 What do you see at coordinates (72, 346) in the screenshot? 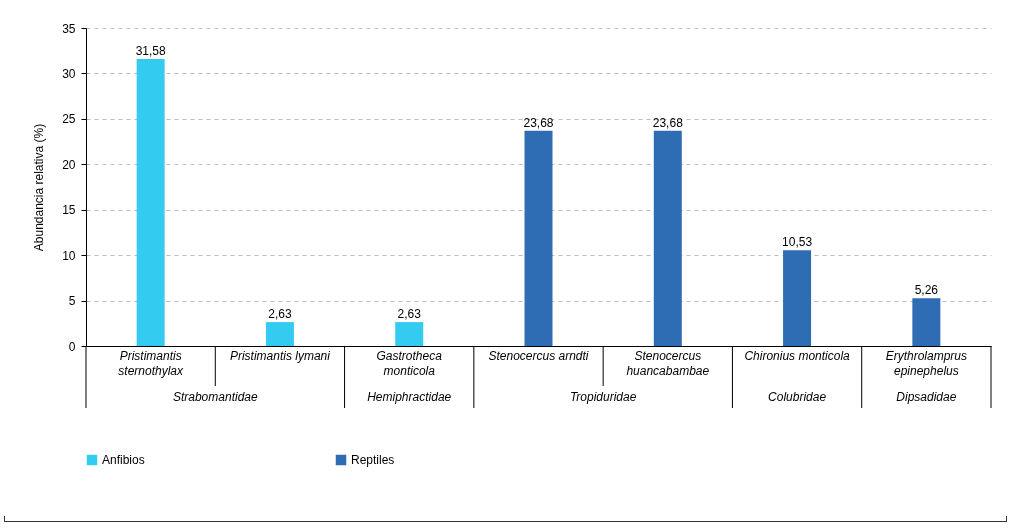
I see `y-tick-label: 0` at bounding box center [72, 346].